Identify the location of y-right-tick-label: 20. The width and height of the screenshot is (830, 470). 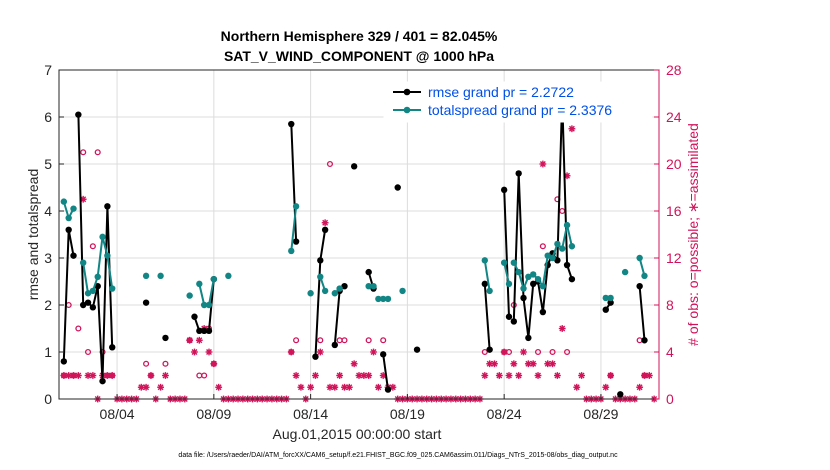
(674, 164).